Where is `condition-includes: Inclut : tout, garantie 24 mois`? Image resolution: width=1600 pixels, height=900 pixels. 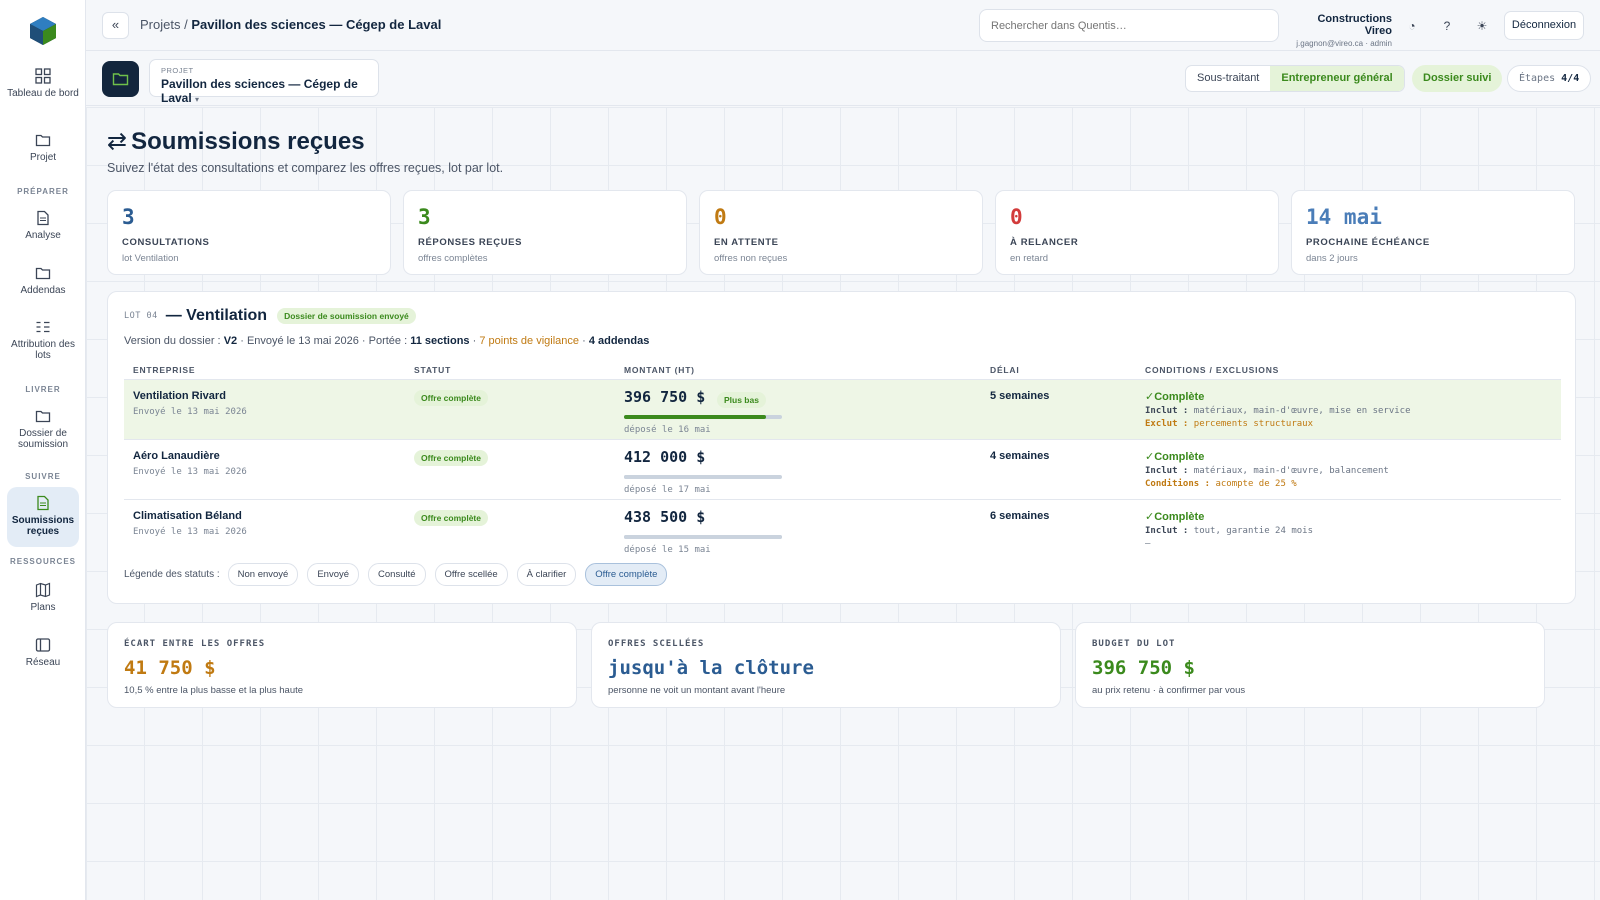
condition-includes: Inclut : tout, garantie 24 mois is located at coordinates (1229, 531).